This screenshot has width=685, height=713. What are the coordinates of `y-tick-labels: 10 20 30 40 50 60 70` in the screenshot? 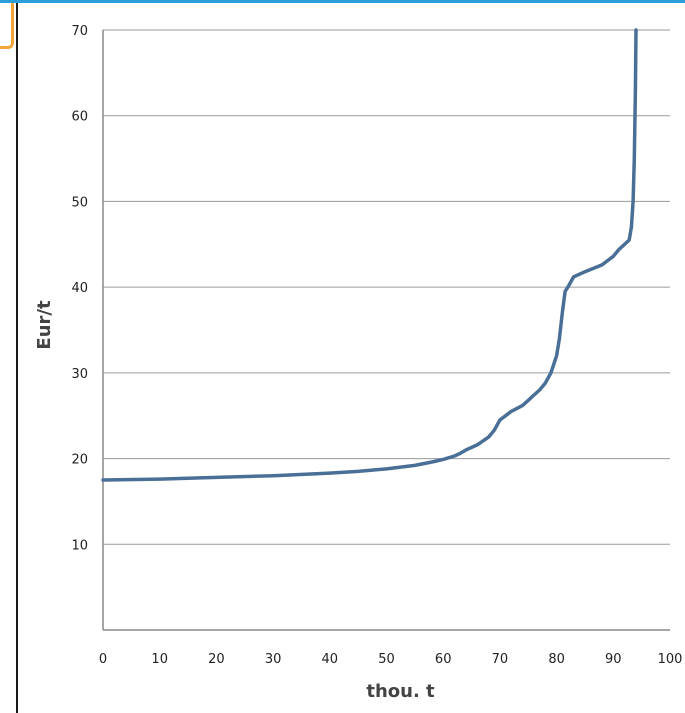 It's located at (79, 288).